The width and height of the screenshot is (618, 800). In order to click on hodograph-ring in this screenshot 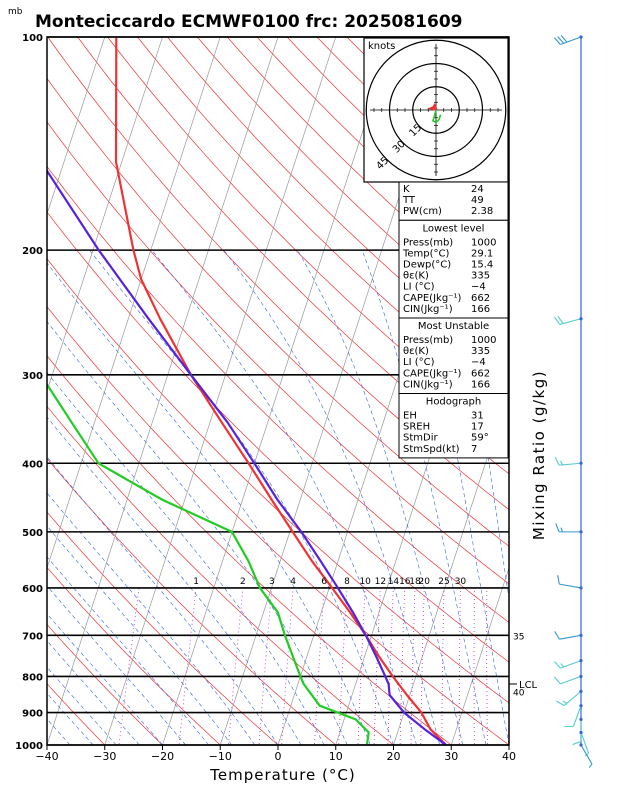, I will do `click(436, 110)`.